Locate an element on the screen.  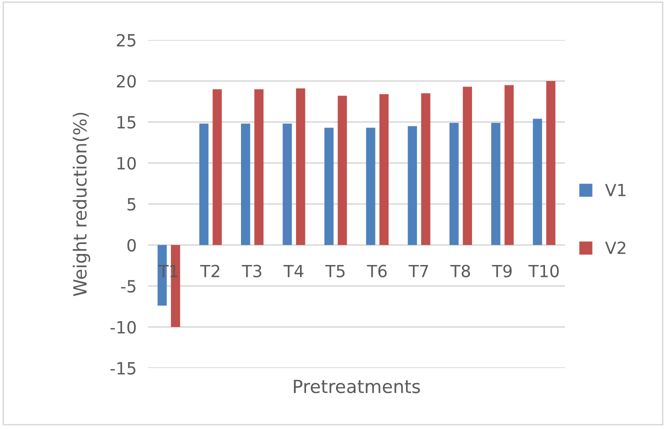
y-tick-label: -10 is located at coordinates (123, 327).